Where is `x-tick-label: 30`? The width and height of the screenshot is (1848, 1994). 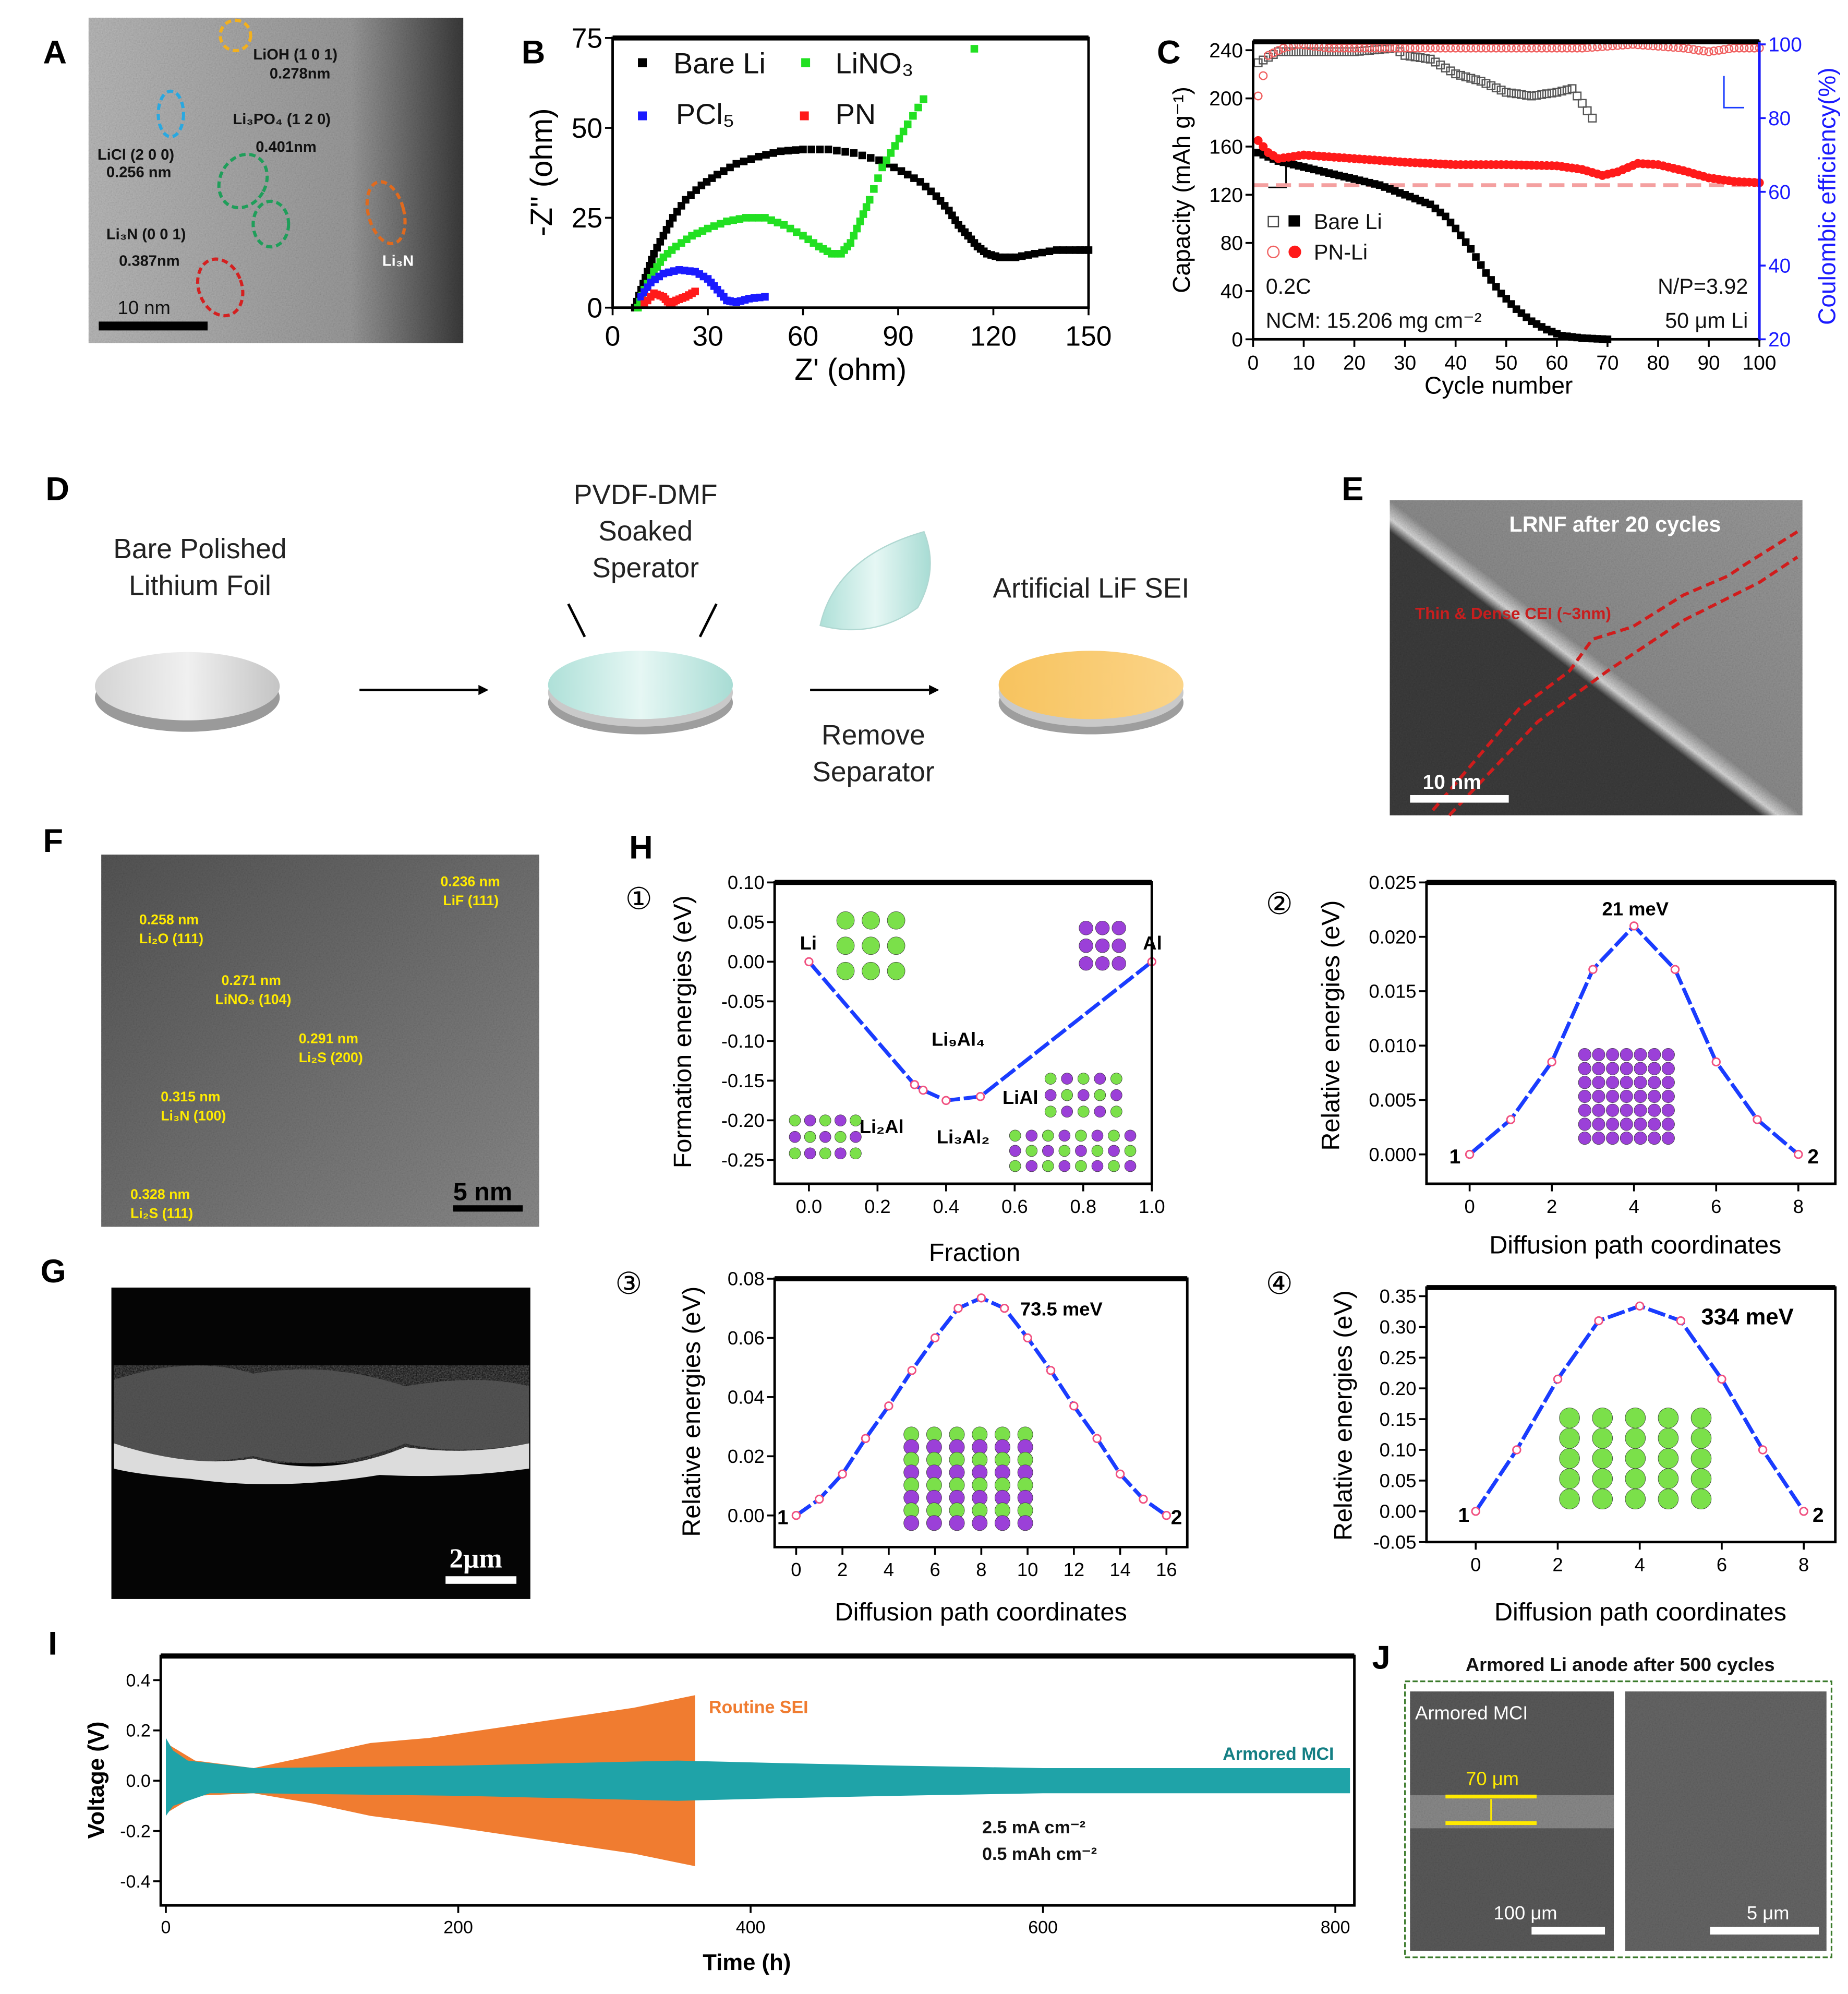
x-tick-label: 30 is located at coordinates (708, 336).